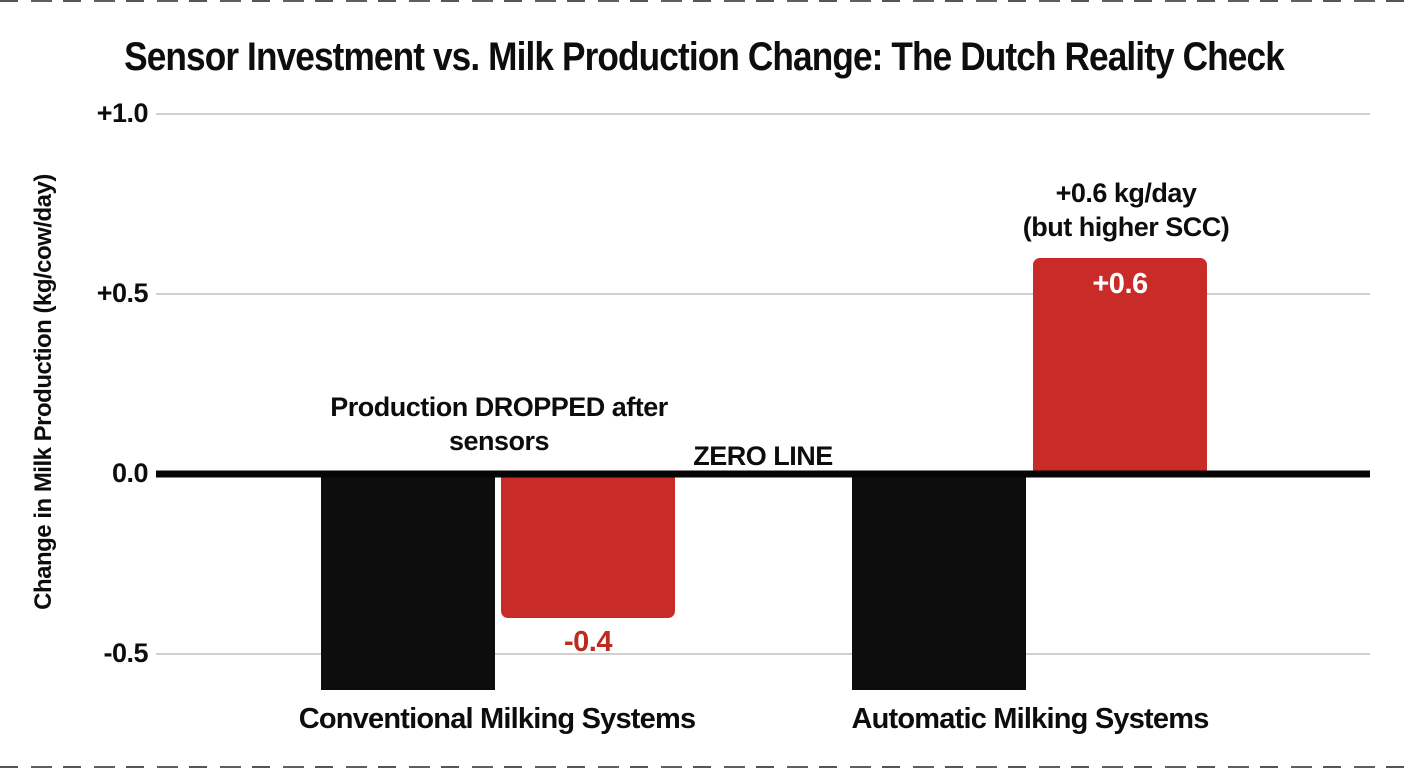 This screenshot has width=1408, height=768. Describe the element at coordinates (499, 407) in the screenshot. I see `annotation-production-dropped-line1: Production DROPPED after` at that location.